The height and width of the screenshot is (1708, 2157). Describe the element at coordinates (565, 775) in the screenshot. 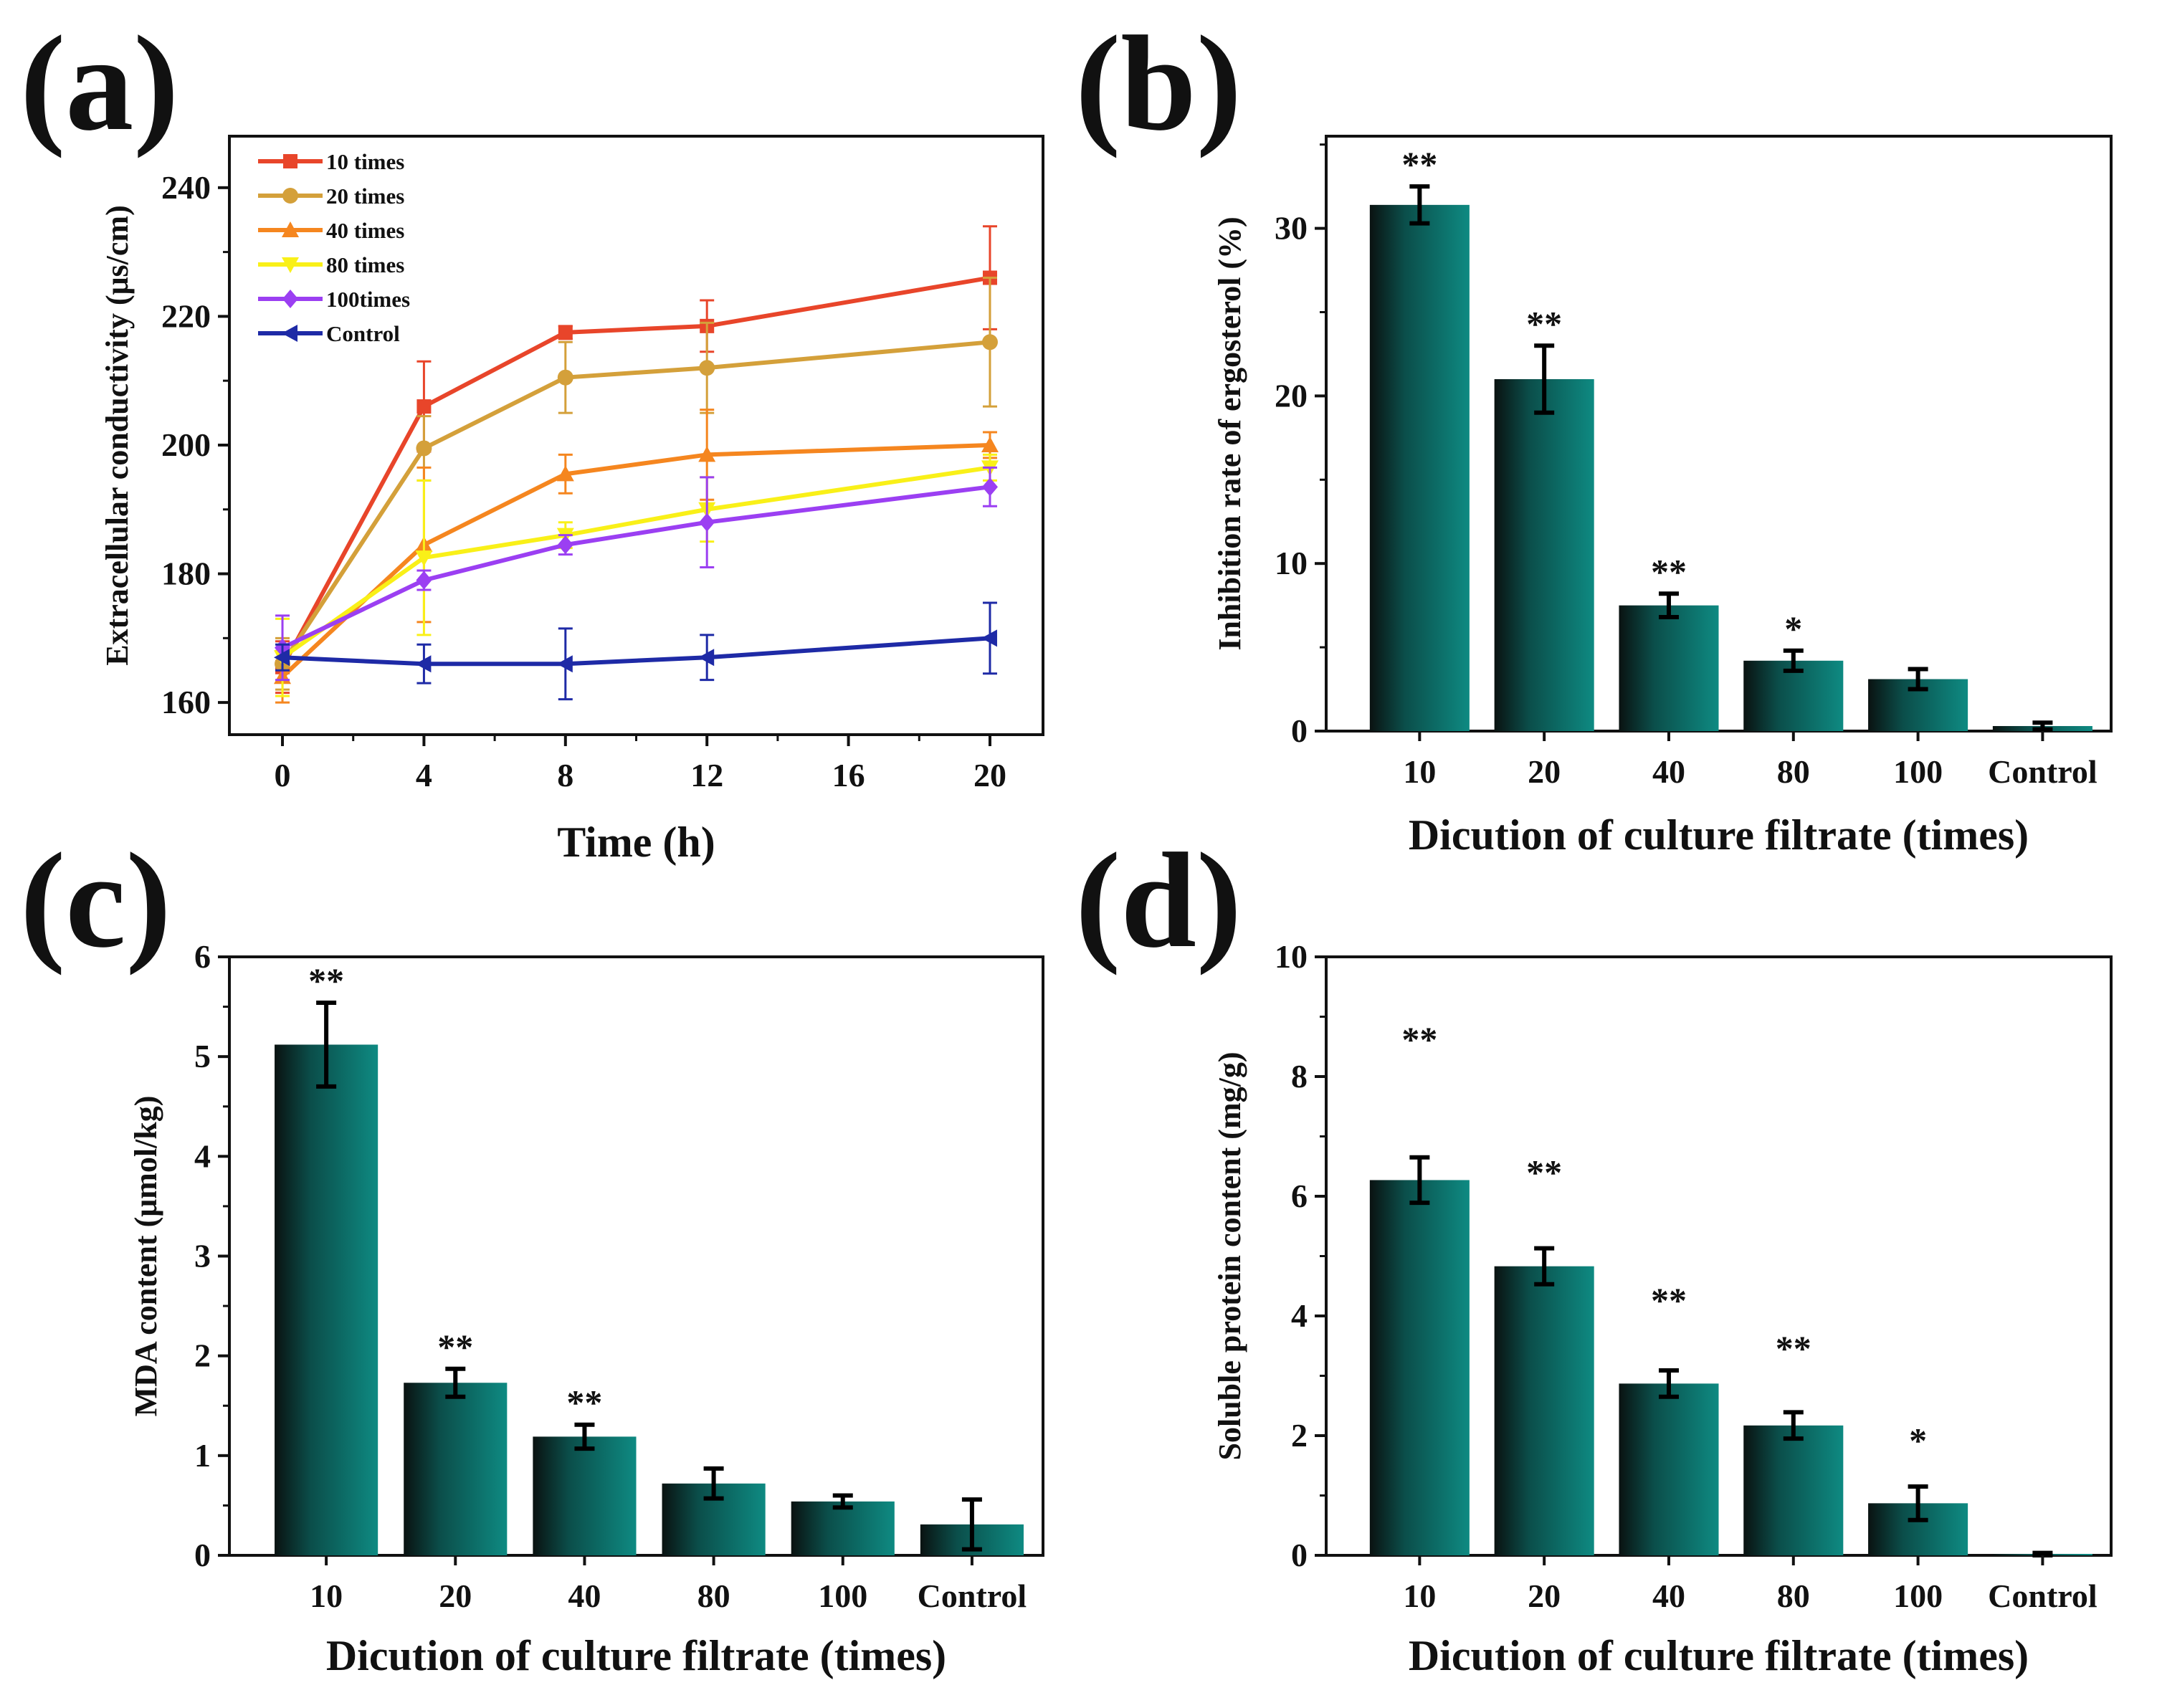

I see `x-tick-label: 8` at that location.